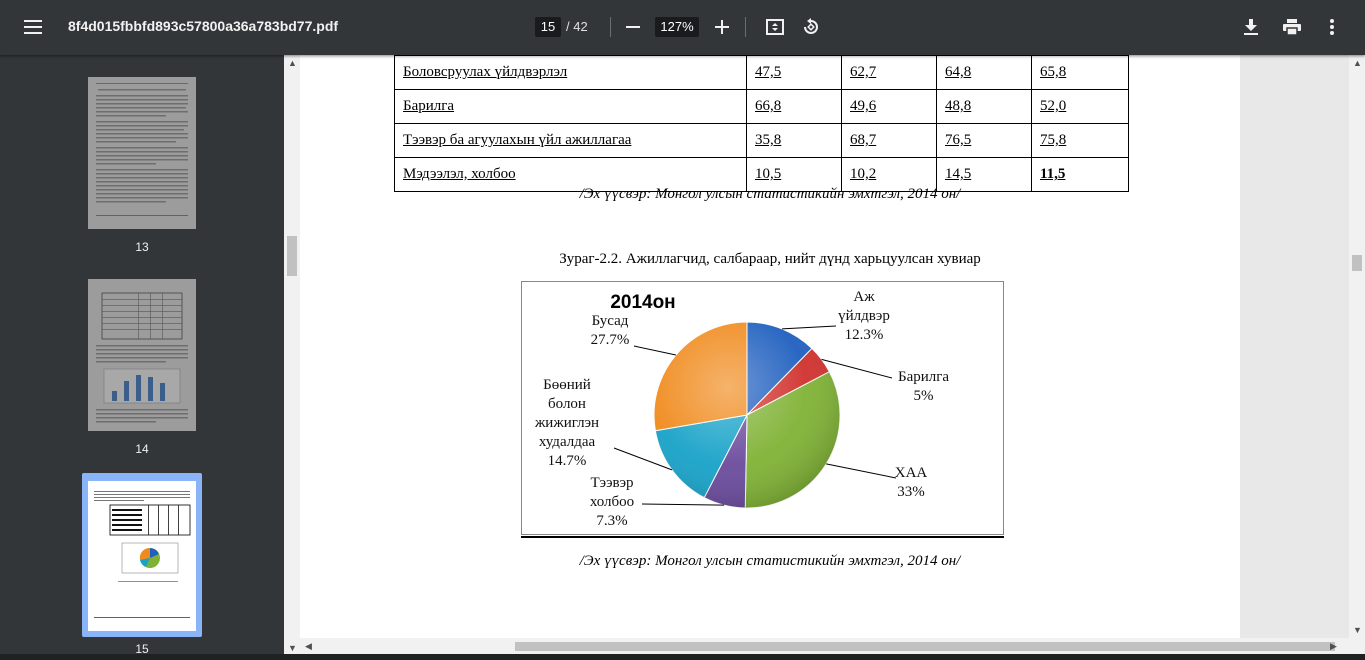 This screenshot has height=660, width=1365. What do you see at coordinates (1080, 140) in the screenshot?
I see `table-cell-value: 75,8` at bounding box center [1080, 140].